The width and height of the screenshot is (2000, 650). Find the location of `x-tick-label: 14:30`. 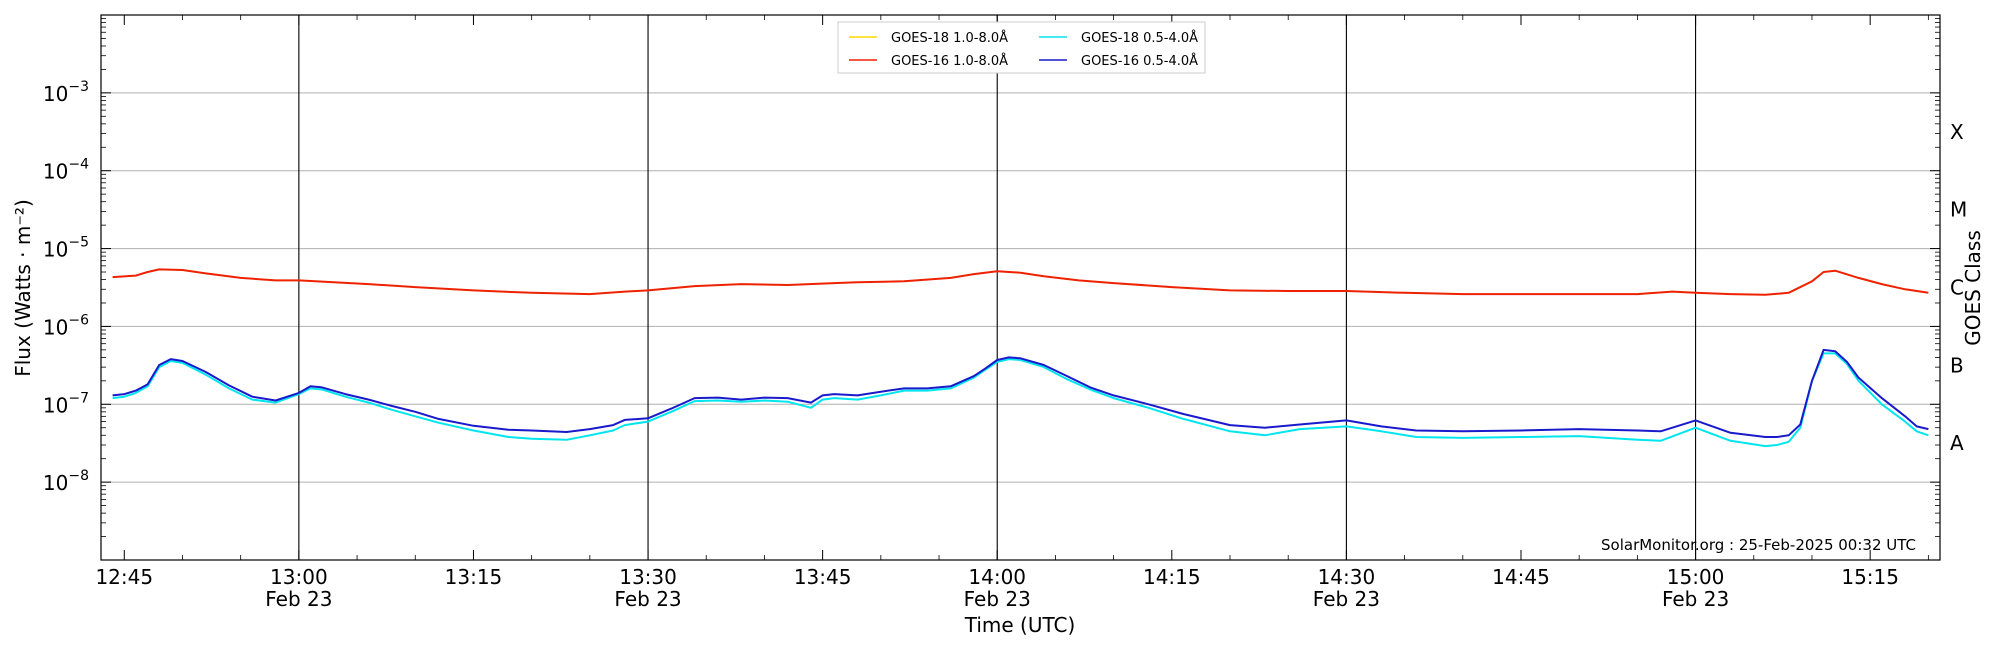

x-tick-label: 14:30 is located at coordinates (1347, 577).